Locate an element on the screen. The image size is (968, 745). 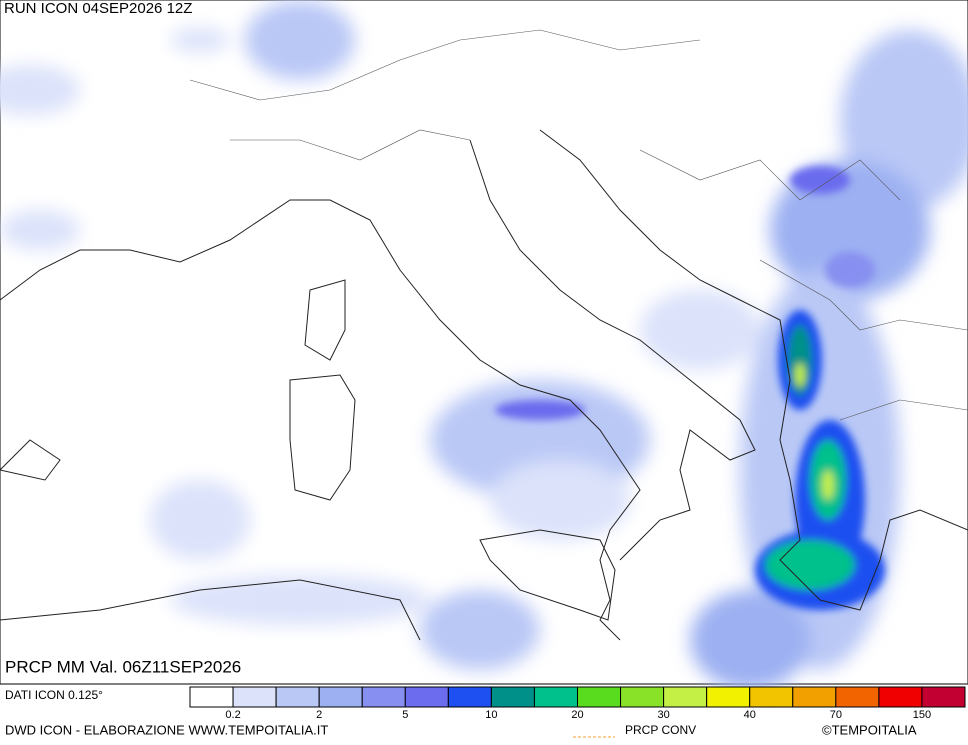
conv-label: PRCP CONV is located at coordinates (660, 730).